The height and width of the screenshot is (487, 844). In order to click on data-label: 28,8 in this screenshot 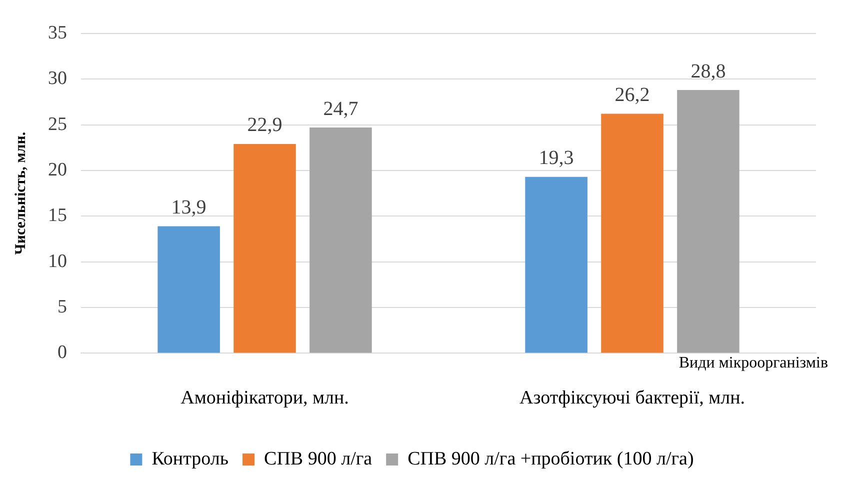, I will do `click(708, 71)`.